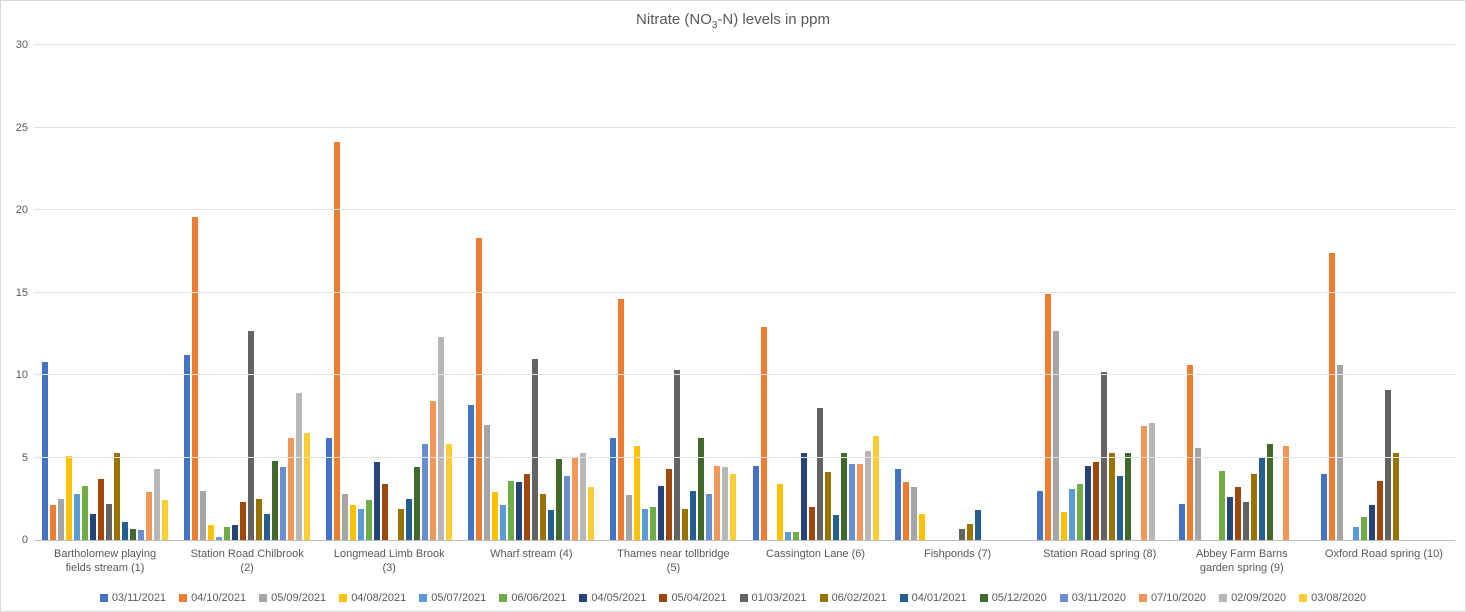  What do you see at coordinates (1259, 598) in the screenshot?
I see `legend-label: 02/09/2020` at bounding box center [1259, 598].